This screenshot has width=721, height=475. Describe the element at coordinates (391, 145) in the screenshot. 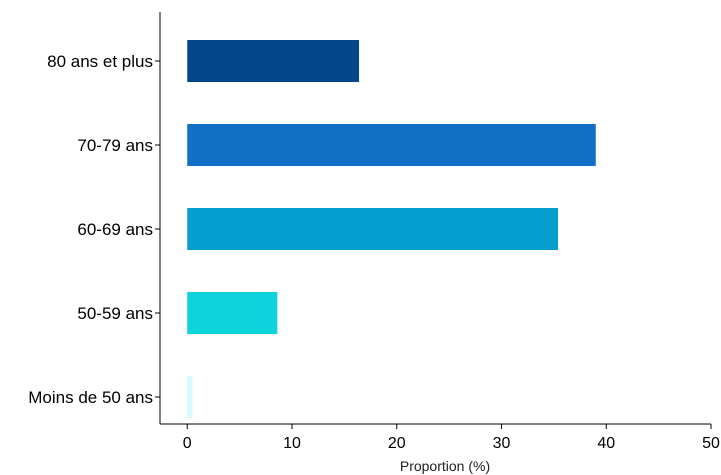

I see `bar-70-79-ans` at that location.